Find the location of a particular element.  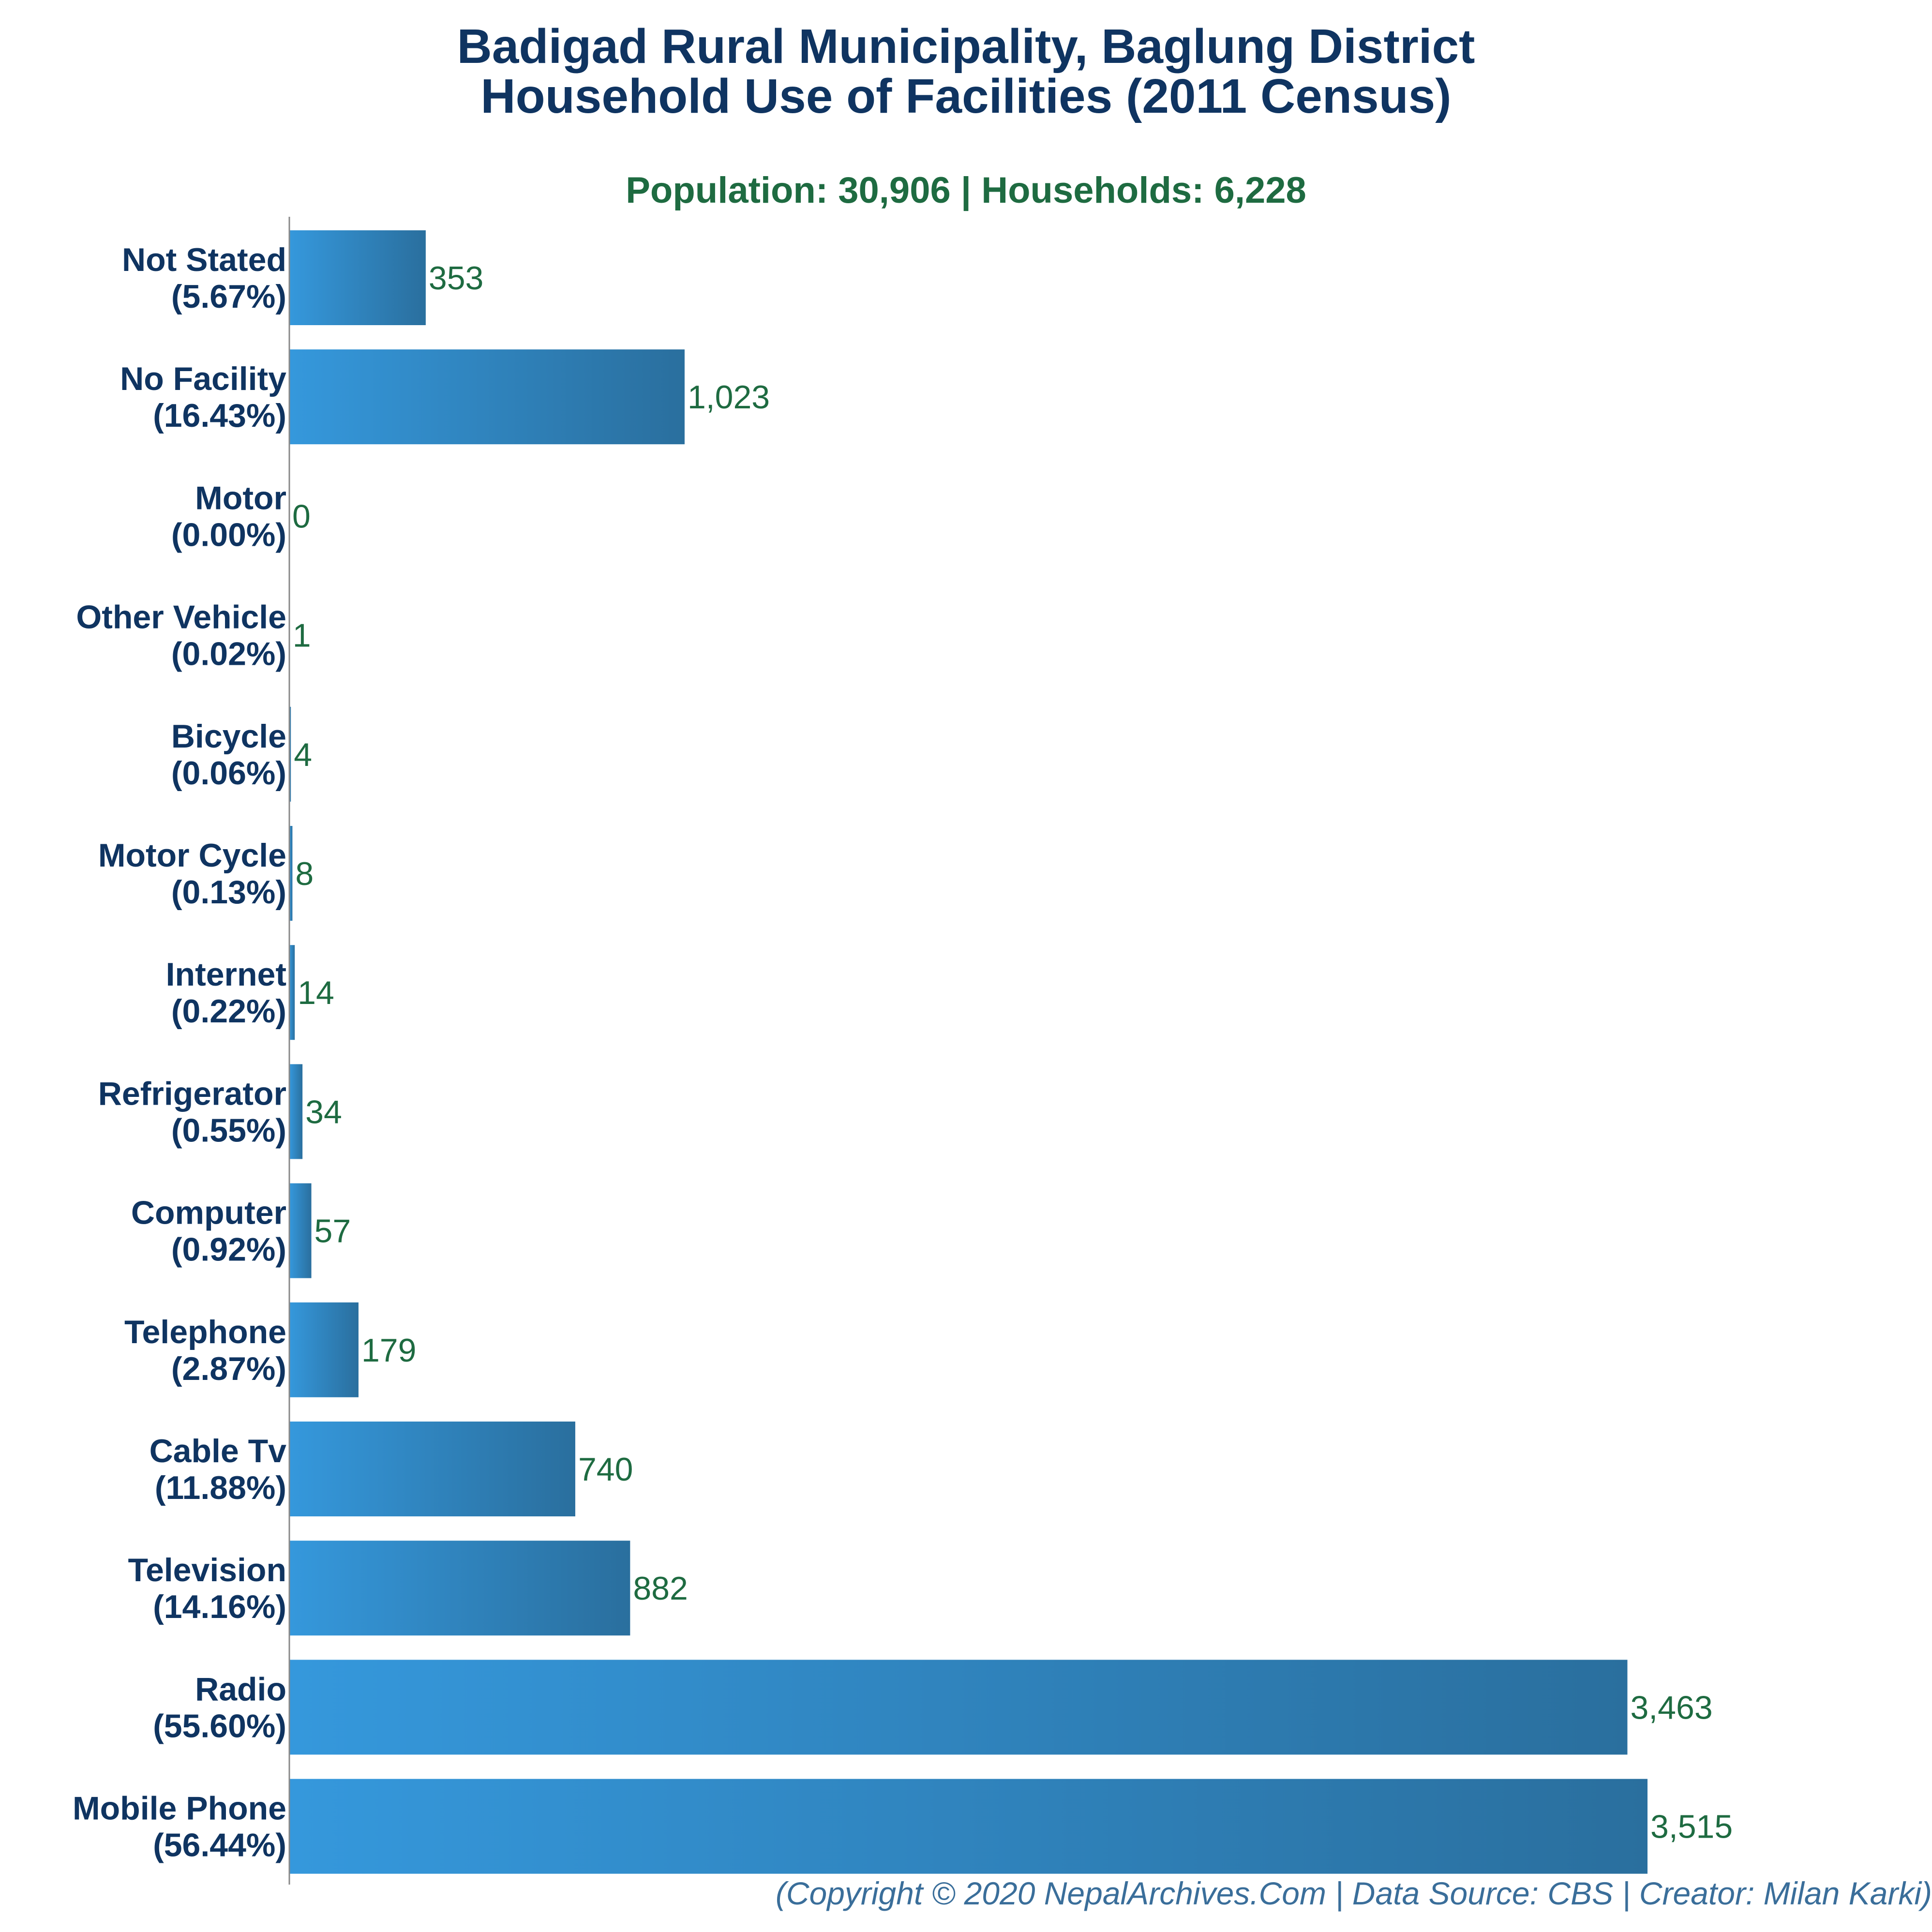

category-label: Computer is located at coordinates (208, 1213).